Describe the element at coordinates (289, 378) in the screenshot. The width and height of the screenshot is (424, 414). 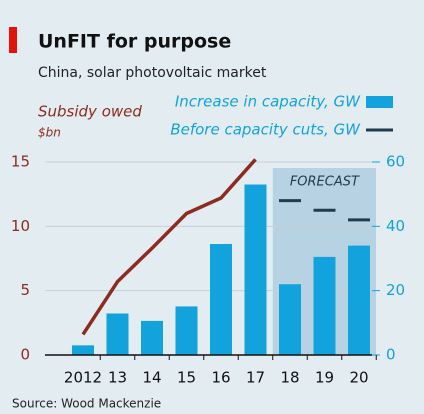
I see `x-tick-label: 18` at that location.